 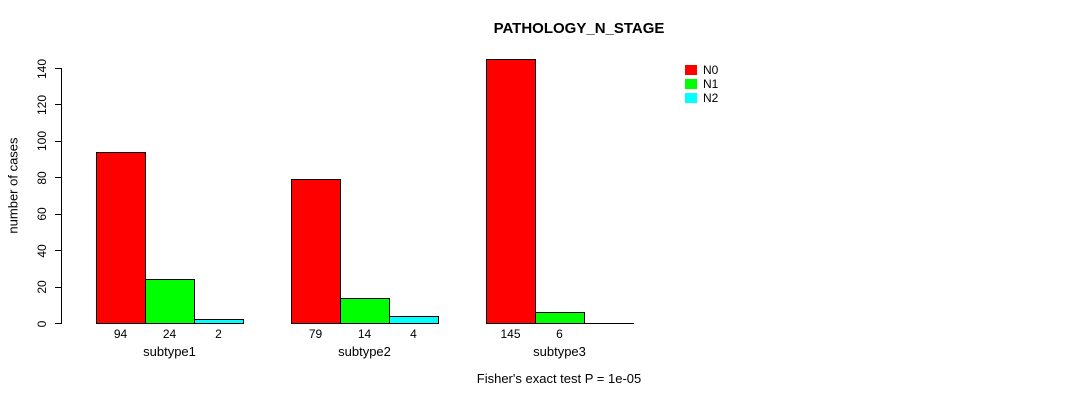 What do you see at coordinates (42, 323) in the screenshot?
I see `y-tick-label: 0` at bounding box center [42, 323].